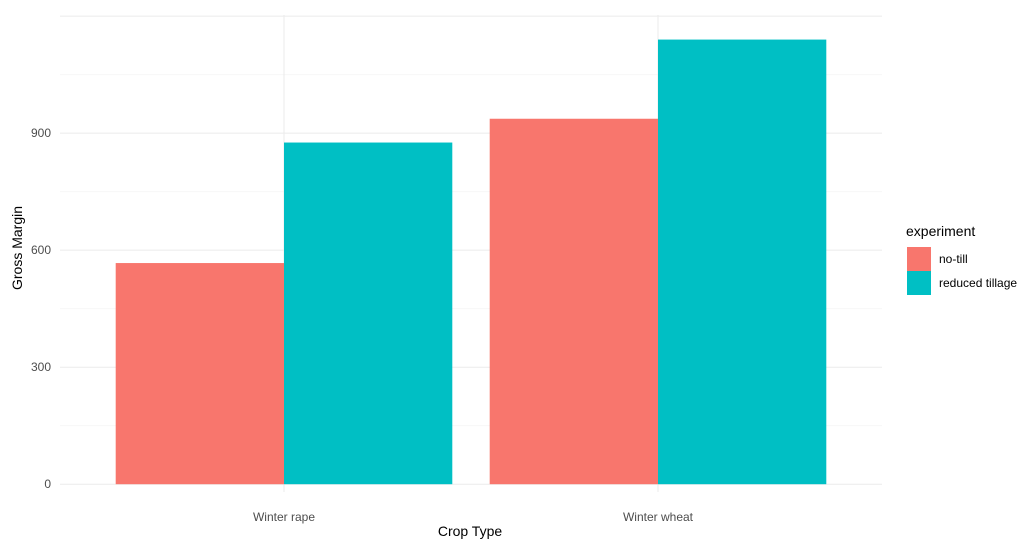  What do you see at coordinates (41, 250) in the screenshot?
I see `y-tick-label: 600` at bounding box center [41, 250].